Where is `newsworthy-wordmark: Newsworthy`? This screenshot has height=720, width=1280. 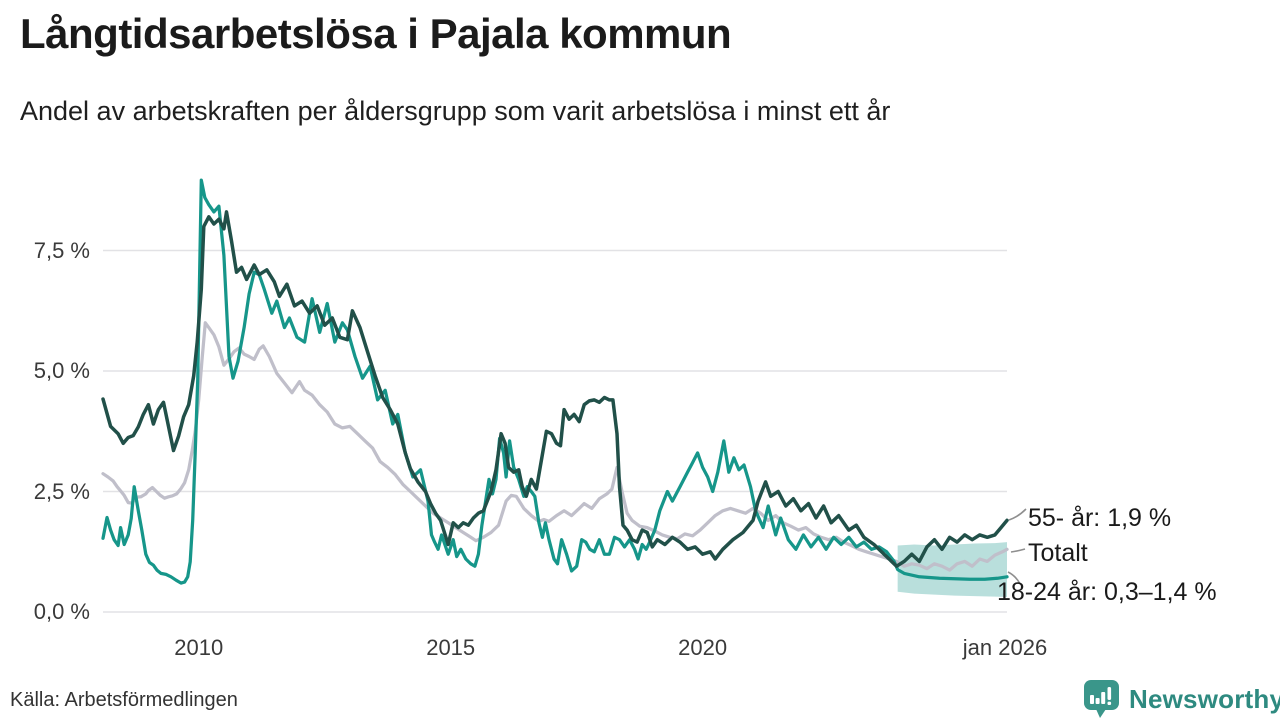
newsworthy-wordmark: Newsworthy is located at coordinates (1204, 698).